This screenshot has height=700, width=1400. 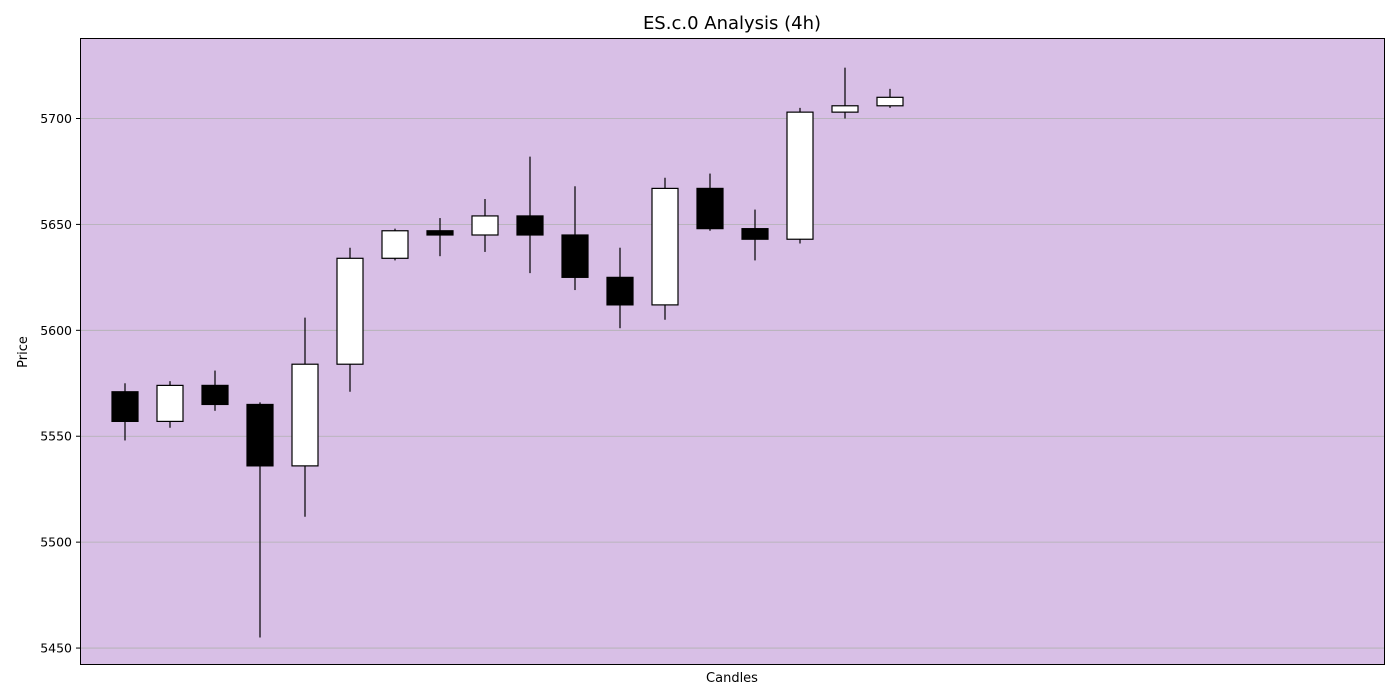 What do you see at coordinates (732, 678) in the screenshot?
I see `x-axis-label: Candles` at bounding box center [732, 678].